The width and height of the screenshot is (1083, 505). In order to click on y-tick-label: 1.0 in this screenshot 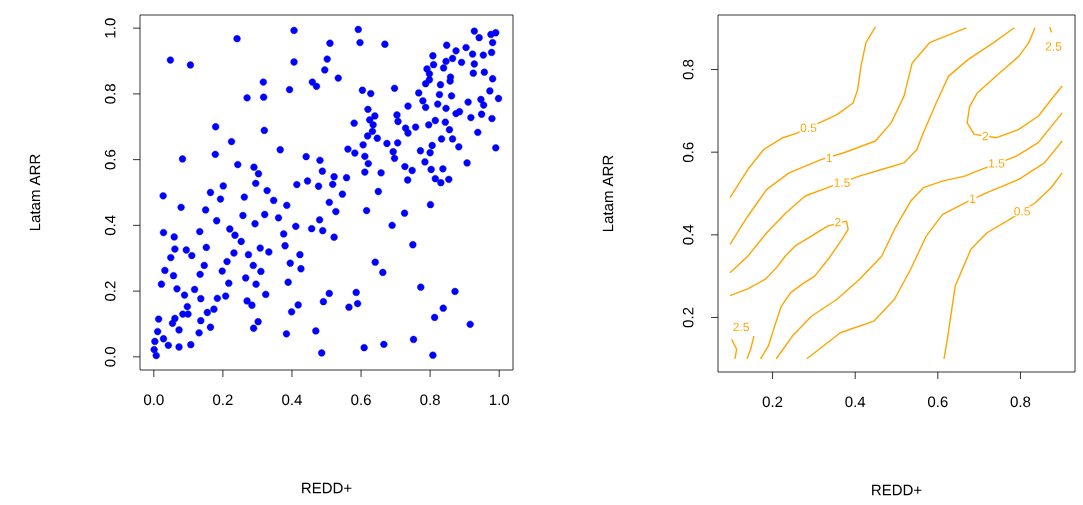, I will do `click(110, 28)`.